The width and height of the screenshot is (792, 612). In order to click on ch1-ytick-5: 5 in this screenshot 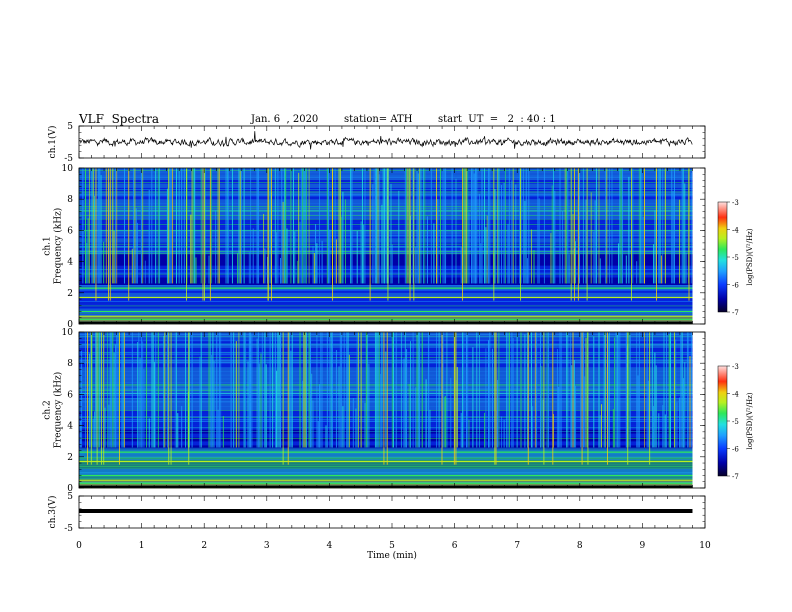, I will do `click(70, 127)`.